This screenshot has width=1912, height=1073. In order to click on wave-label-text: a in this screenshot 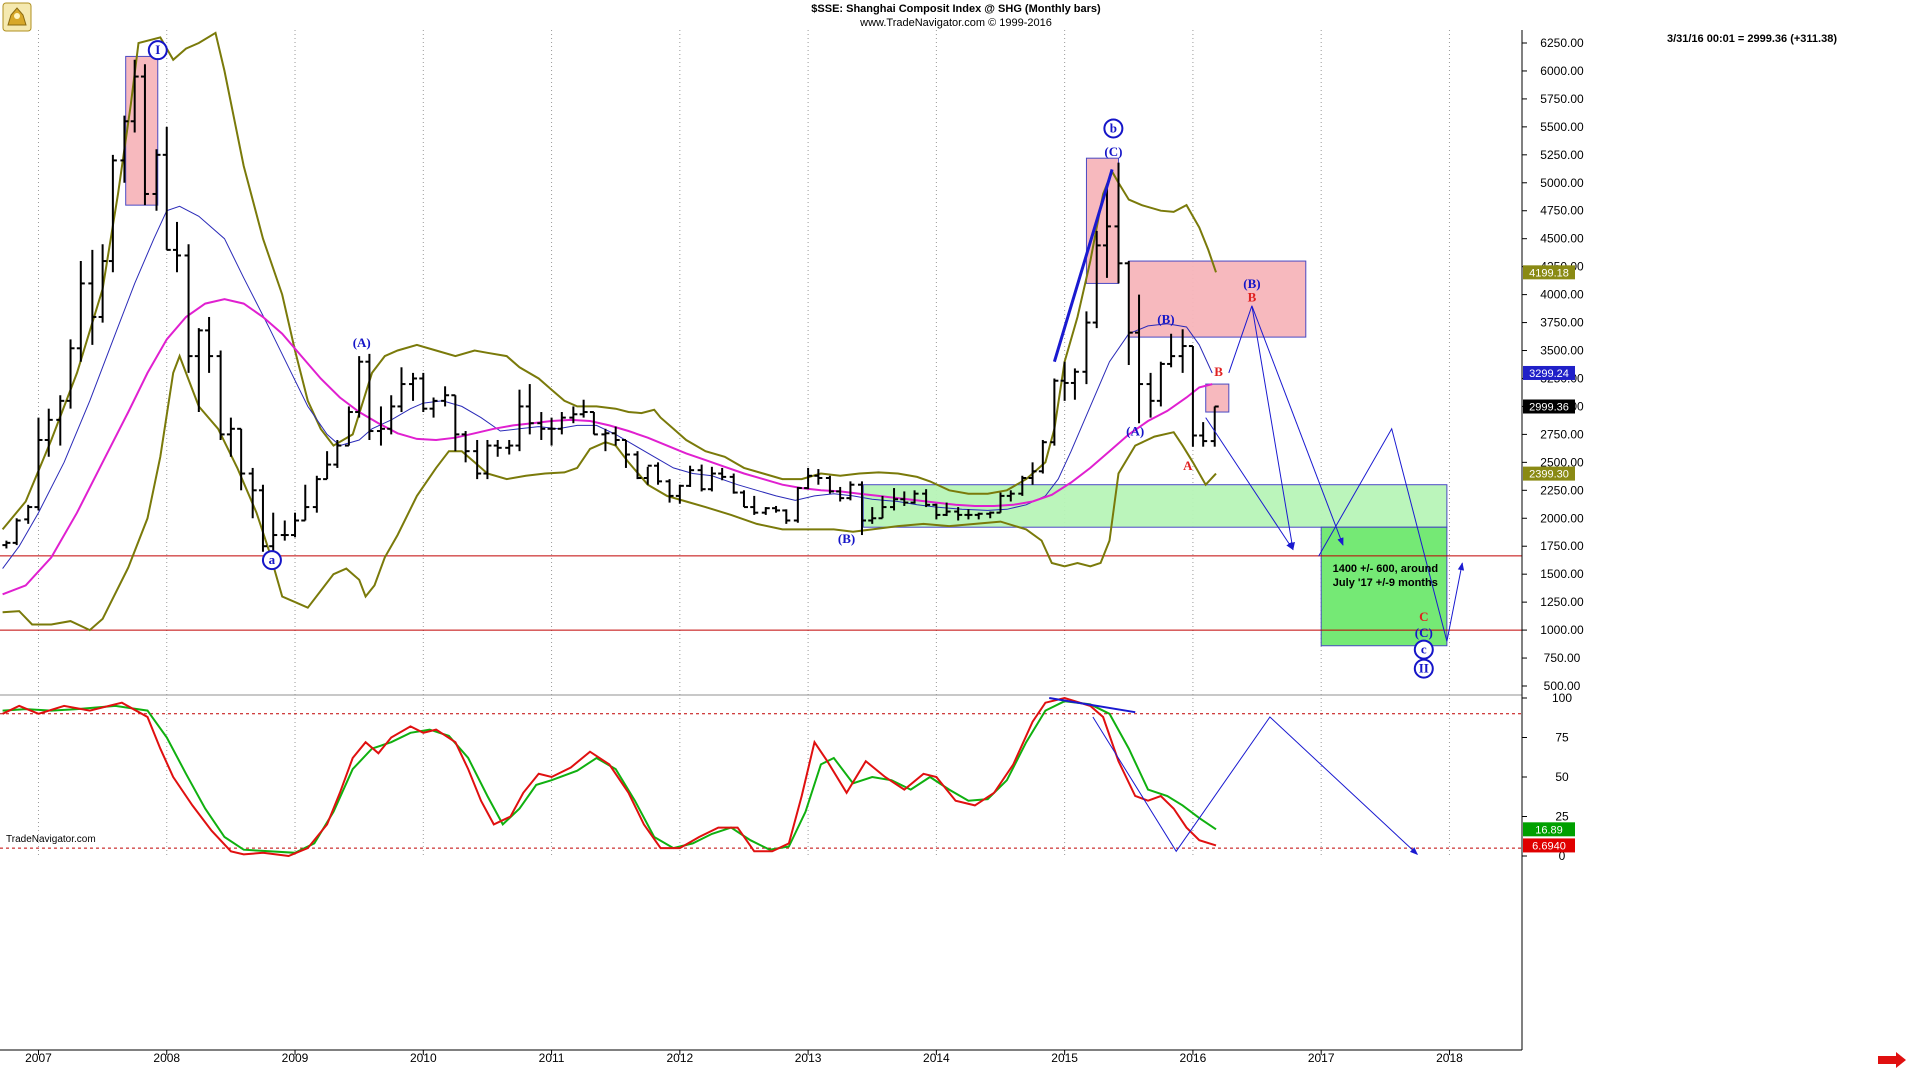, I will do `click(272, 559)`.